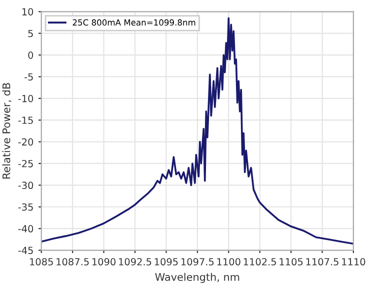 This screenshot has width=376, height=291. Describe the element at coordinates (291, 262) in the screenshot. I see `x-tick-label: 1105` at that location.